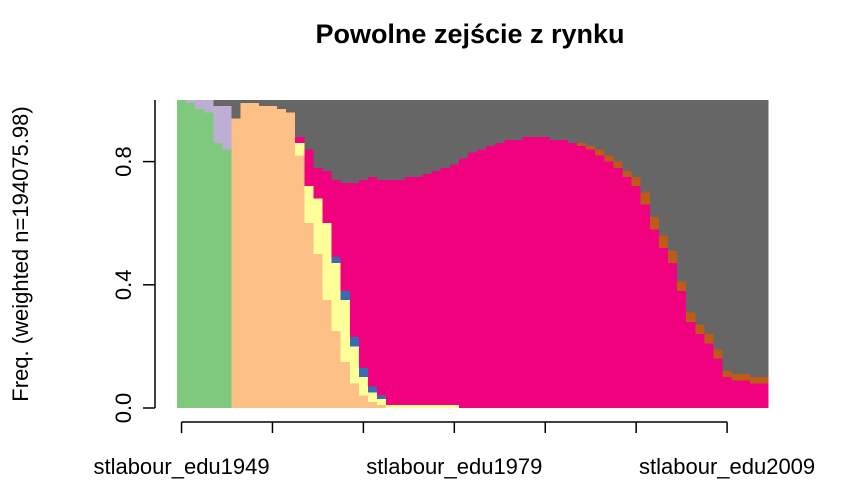 The height and width of the screenshot is (488, 856). Describe the element at coordinates (469, 34) in the screenshot. I see `chart-title: Powolne zejście z rynku` at that location.